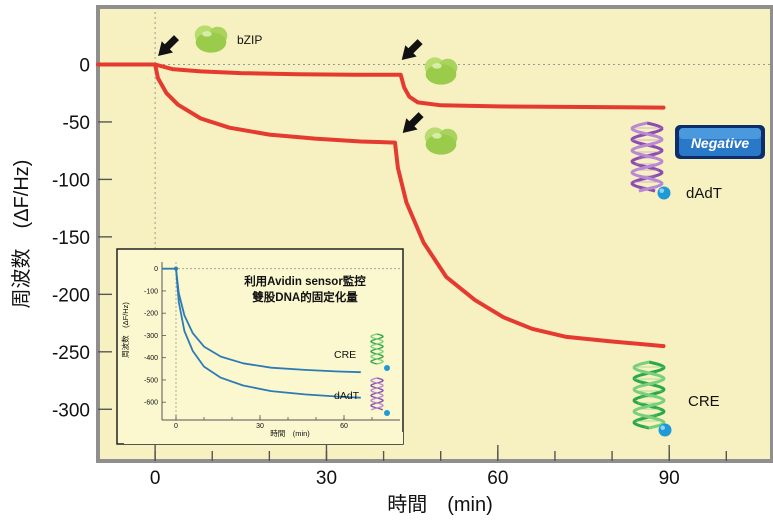 This screenshot has height=523, width=773. Describe the element at coordinates (71, 410) in the screenshot. I see `y-tick-label: -300` at that location.